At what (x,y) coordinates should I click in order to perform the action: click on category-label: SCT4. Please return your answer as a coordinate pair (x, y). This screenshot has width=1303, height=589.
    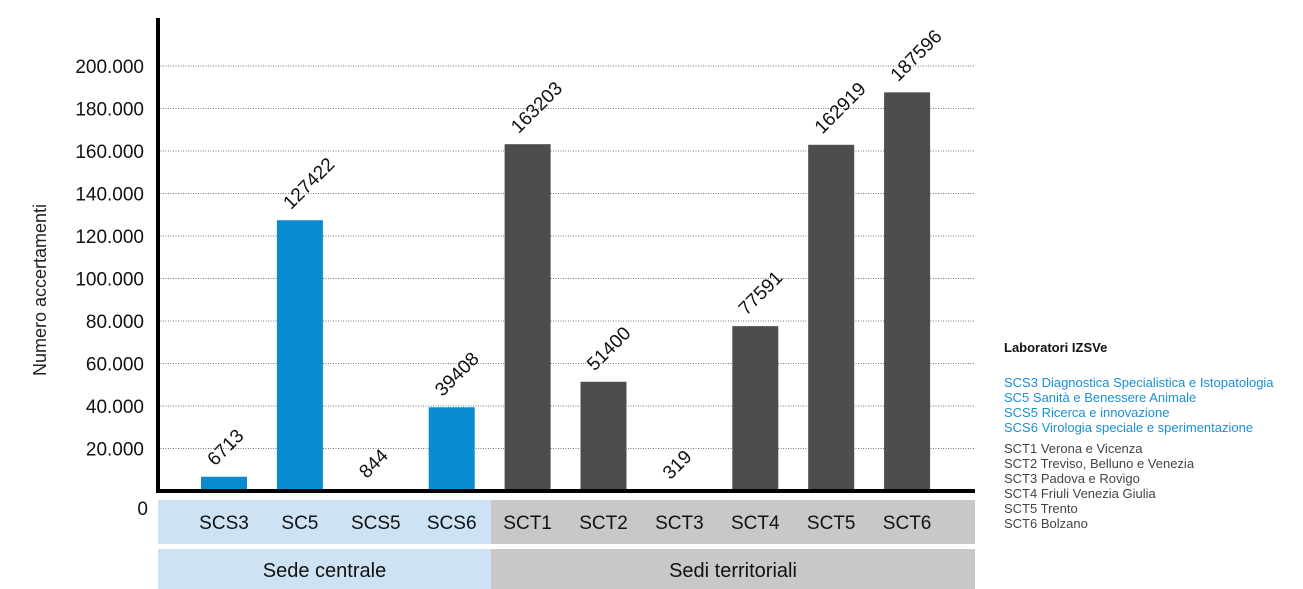
    Looking at the image, I should click on (755, 523).